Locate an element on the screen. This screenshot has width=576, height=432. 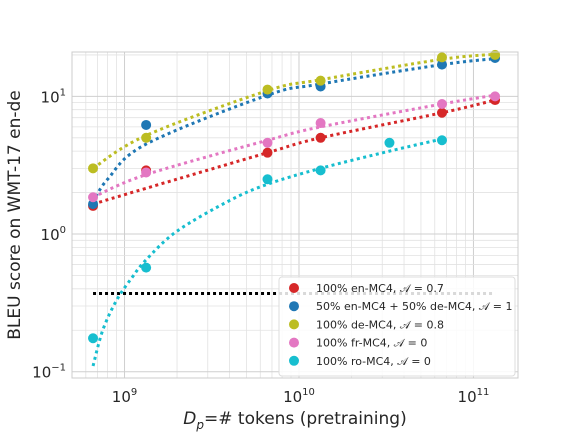
legend-box is located at coordinates (397, 326).